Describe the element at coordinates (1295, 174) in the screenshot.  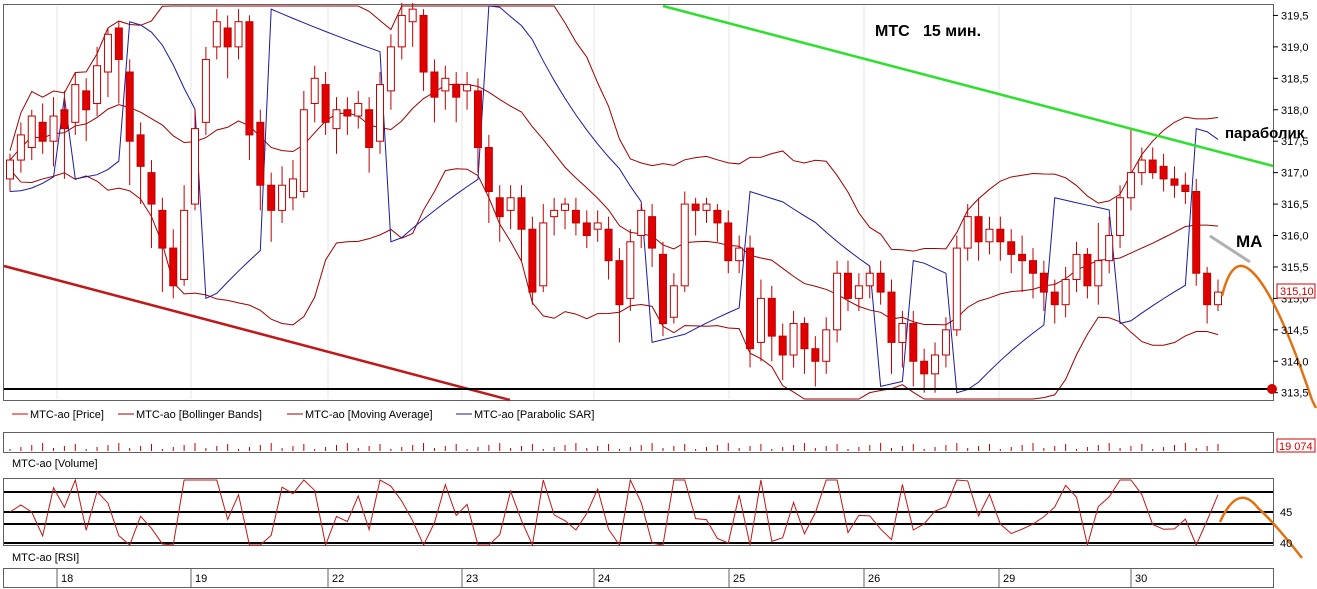
I see `price-tick-label: 317,0` at that location.